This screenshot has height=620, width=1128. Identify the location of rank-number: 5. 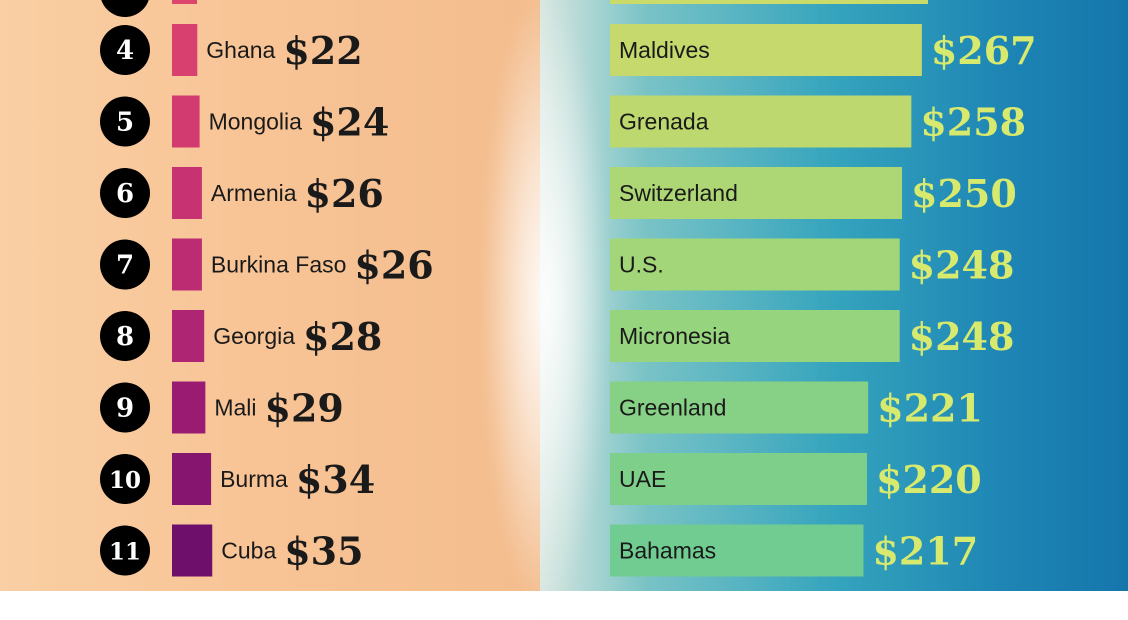
(125, 123).